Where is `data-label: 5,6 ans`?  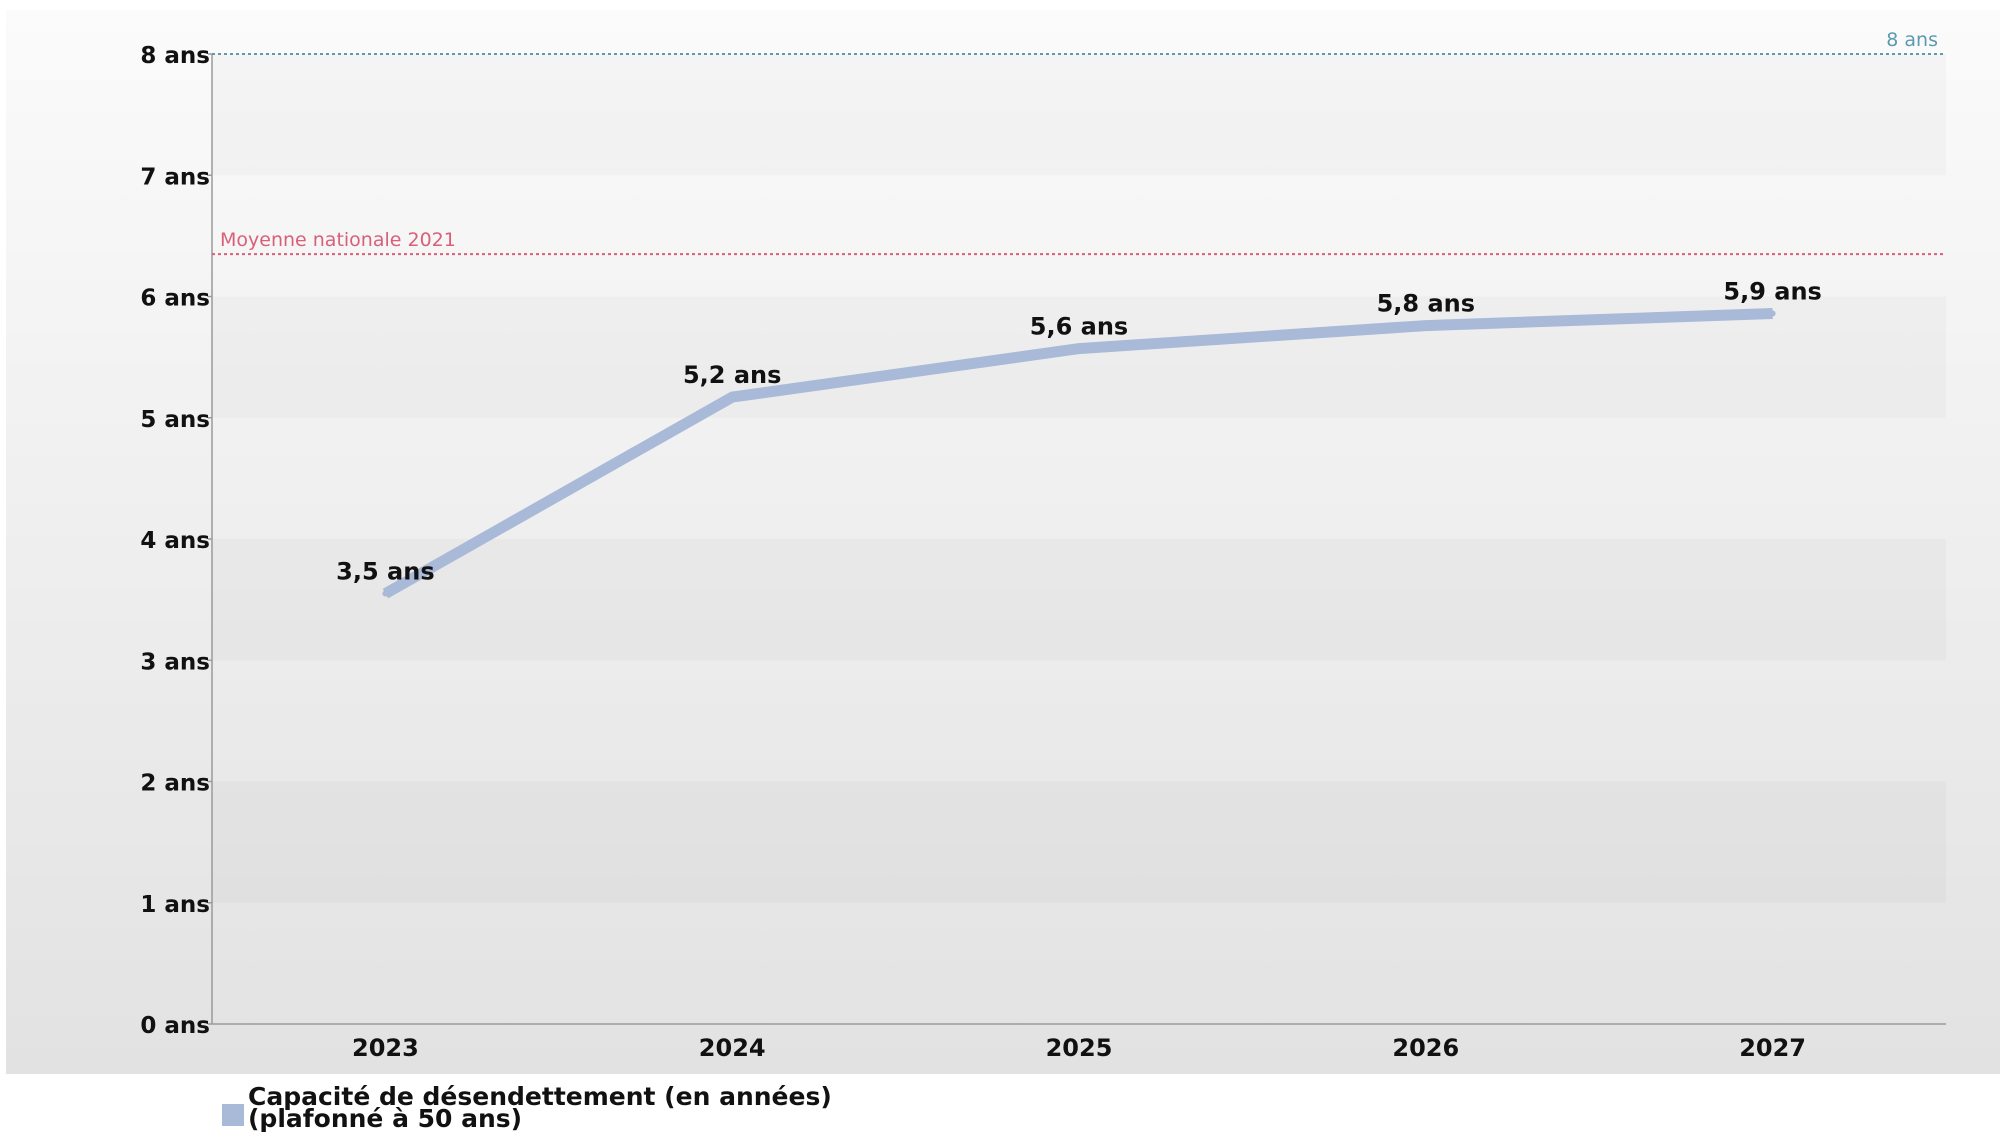
data-label: 5,6 ans is located at coordinates (1079, 327).